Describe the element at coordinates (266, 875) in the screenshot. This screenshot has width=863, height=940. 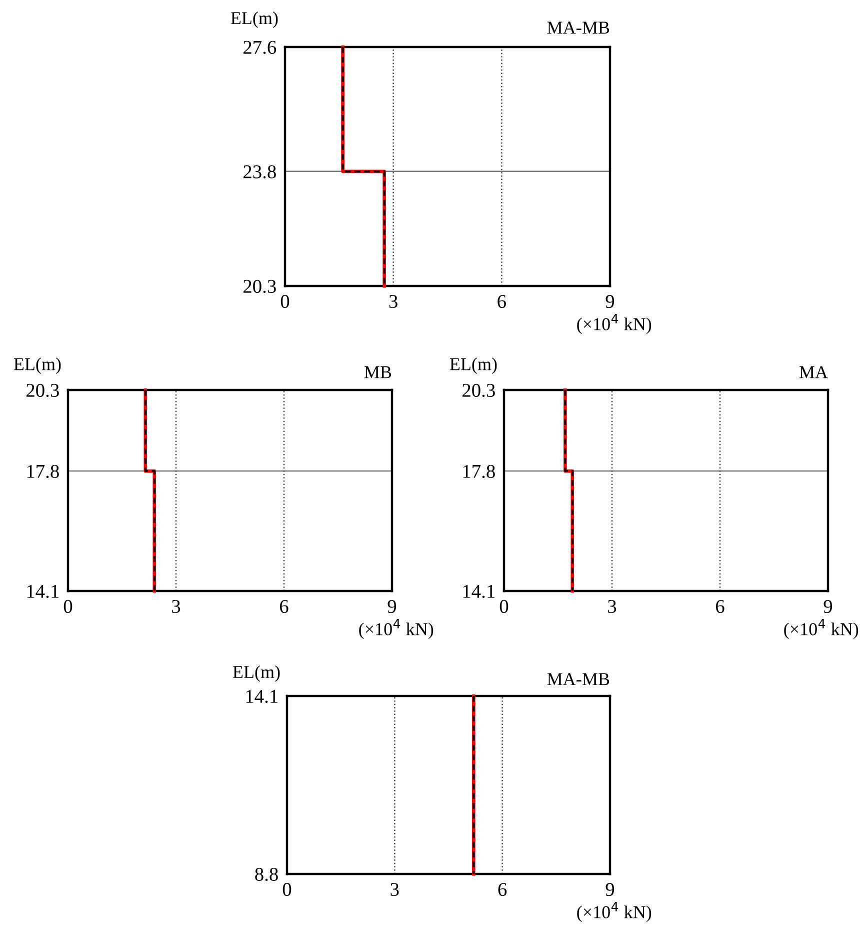
I see `y-tick-label: 8.8` at that location.